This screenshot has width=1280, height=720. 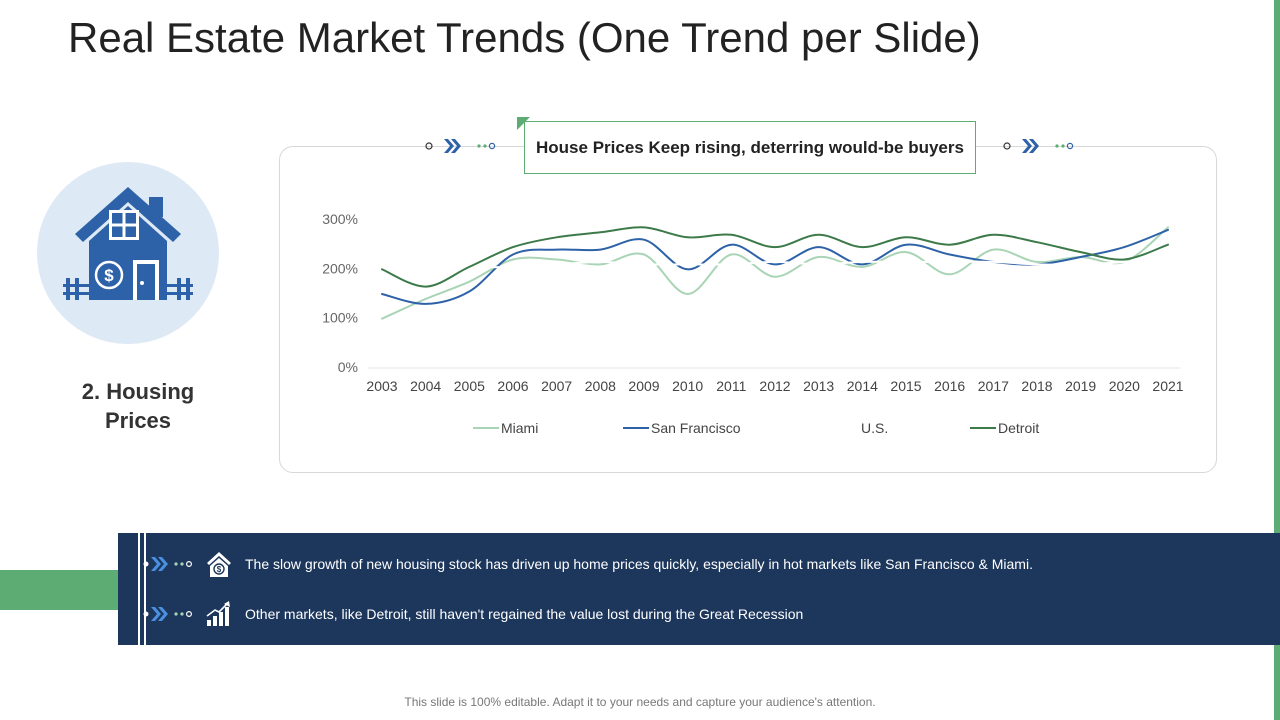 What do you see at coordinates (425, 386) in the screenshot?
I see `x-tick-label: 2004` at bounding box center [425, 386].